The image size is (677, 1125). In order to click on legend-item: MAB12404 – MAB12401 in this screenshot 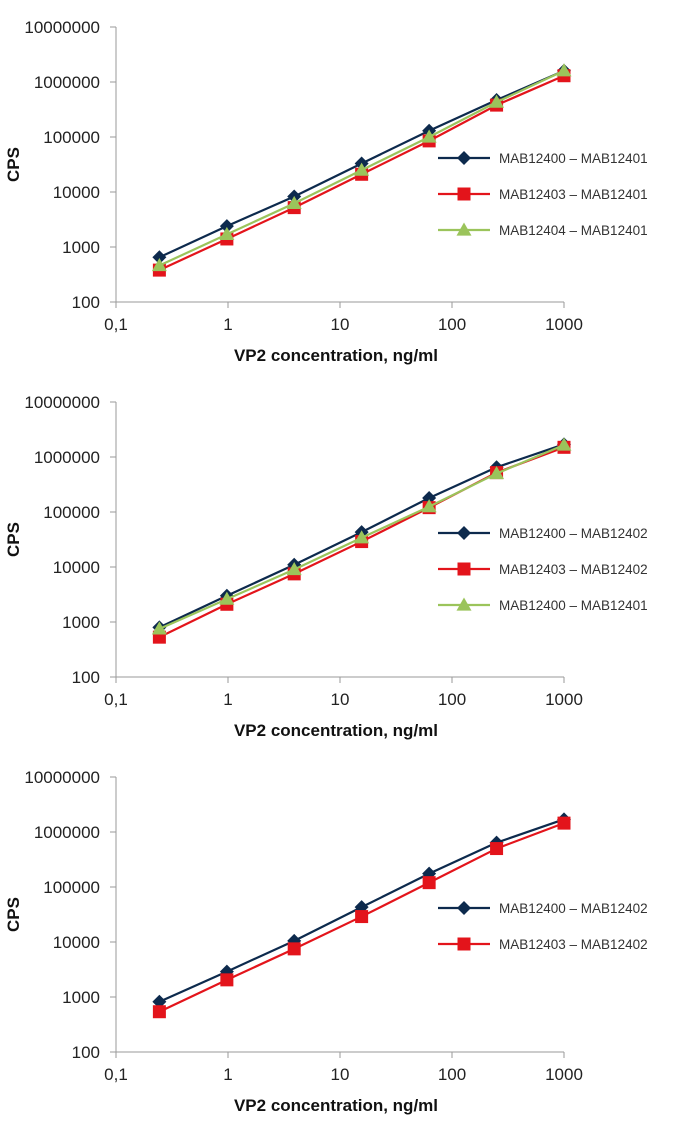, I will do `click(543, 230)`.